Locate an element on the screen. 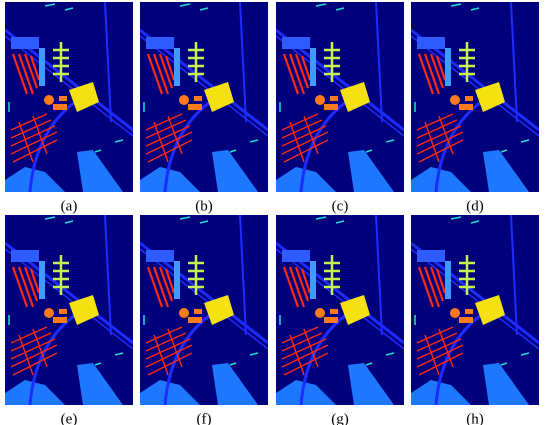 This screenshot has width=550, height=425. panel-label: (a) is located at coordinates (69, 206).